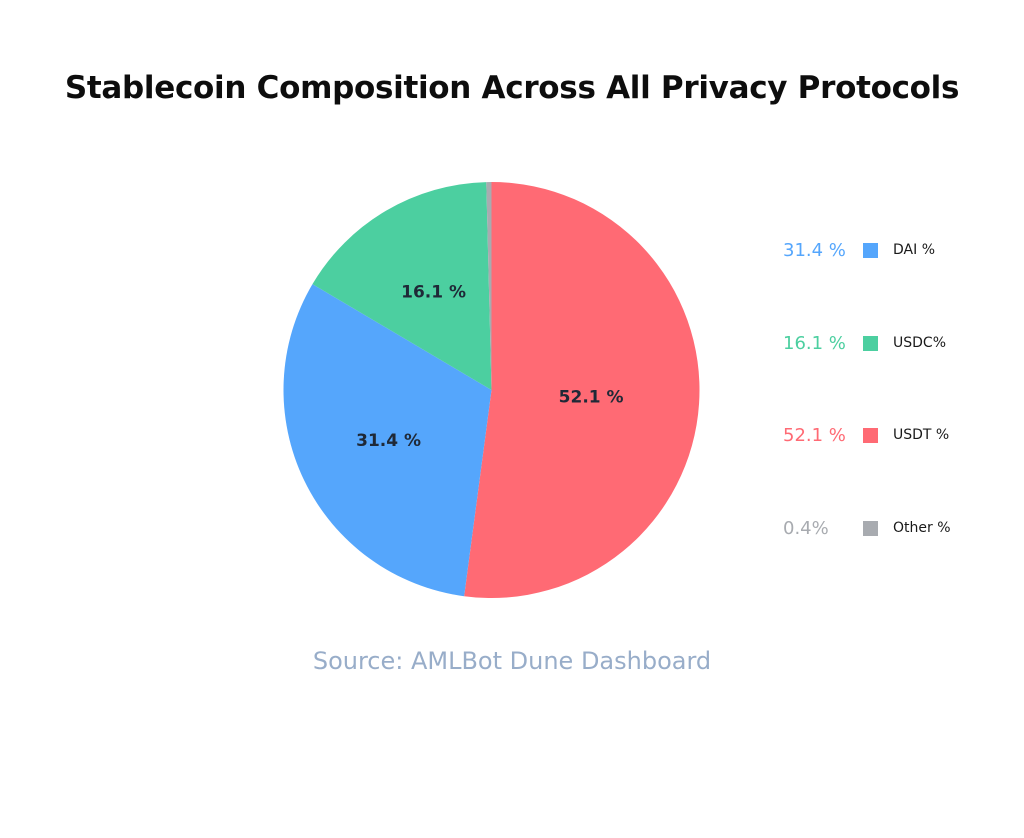 The width and height of the screenshot is (1024, 838). Describe the element at coordinates (919, 343) in the screenshot. I see `legend-label: USDC%` at that location.